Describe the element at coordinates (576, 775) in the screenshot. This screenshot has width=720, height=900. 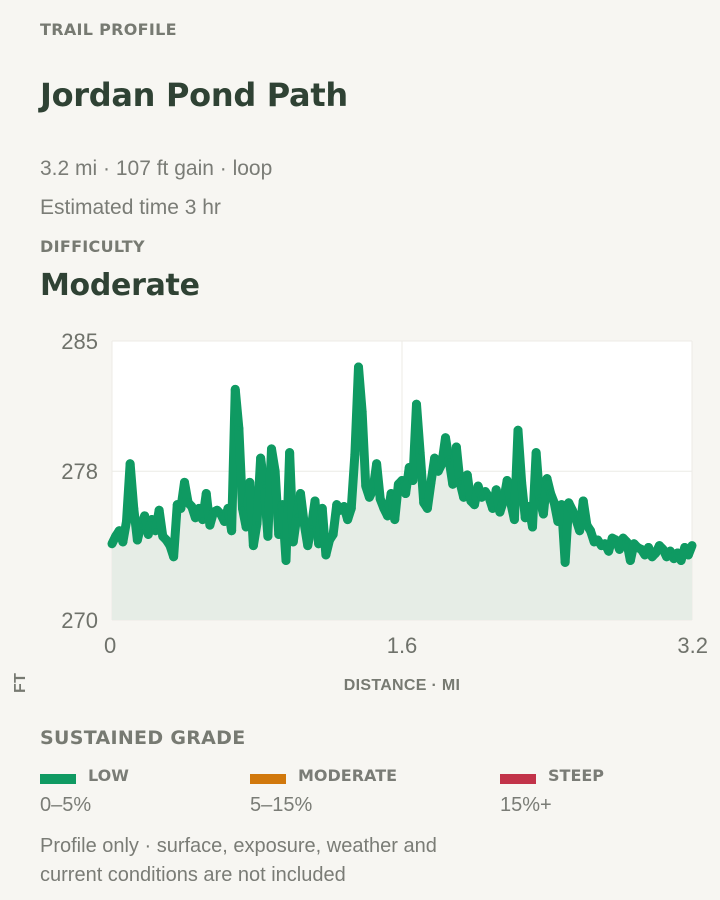
I see `legend-name-steep: STEEP` at that location.